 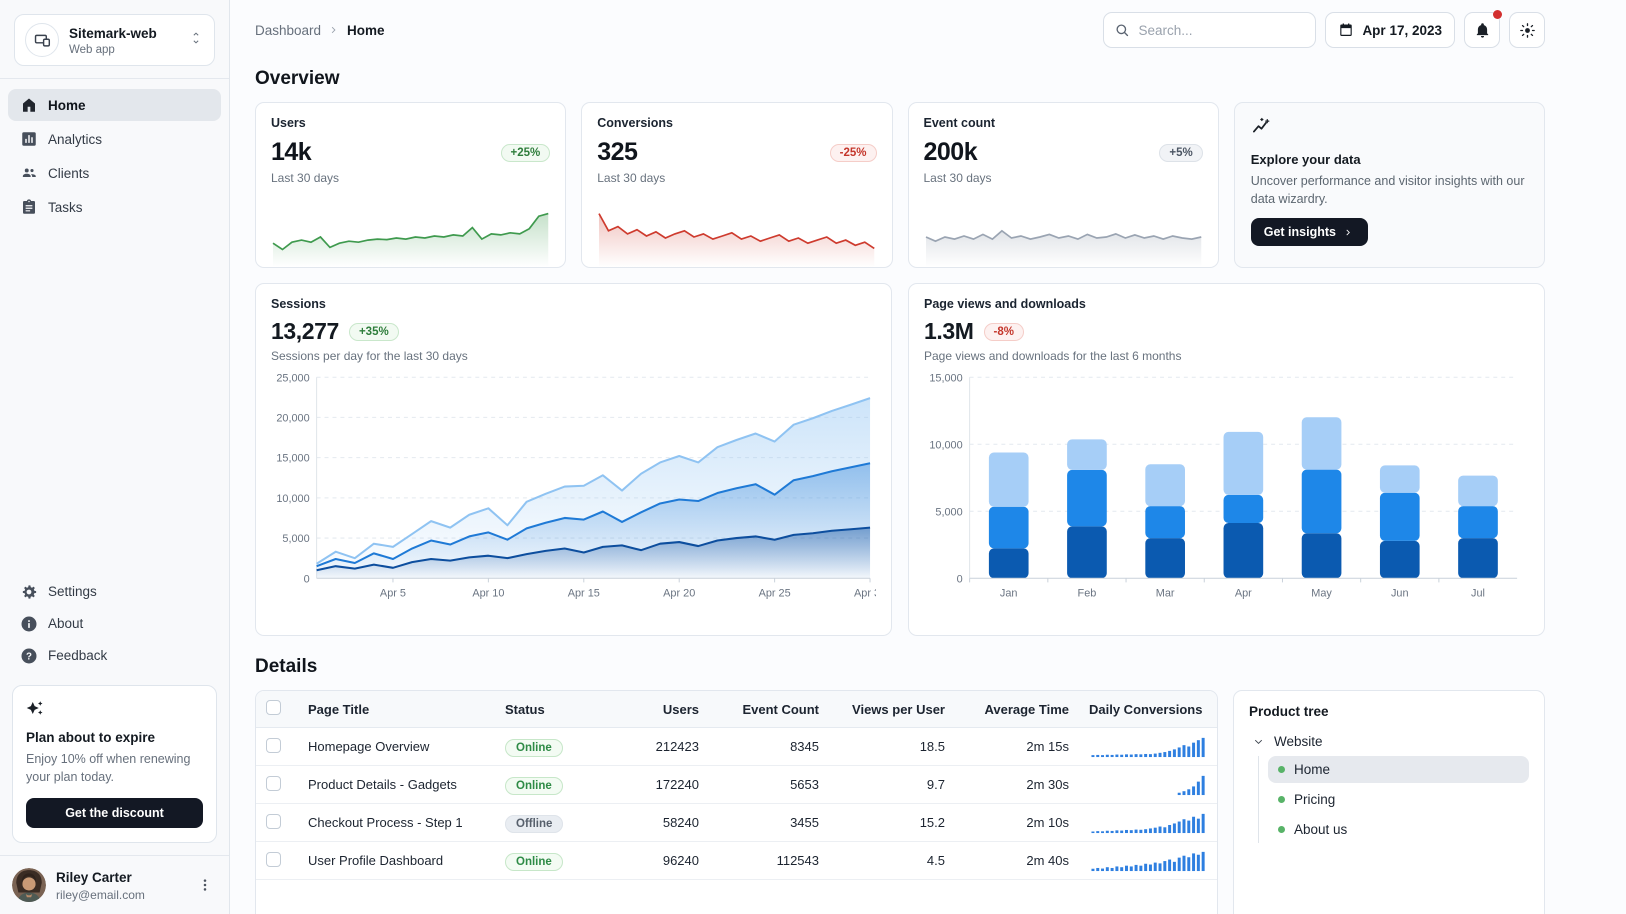 What do you see at coordinates (950, 152) in the screenshot?
I see `stat-card-value: 200k` at bounding box center [950, 152].